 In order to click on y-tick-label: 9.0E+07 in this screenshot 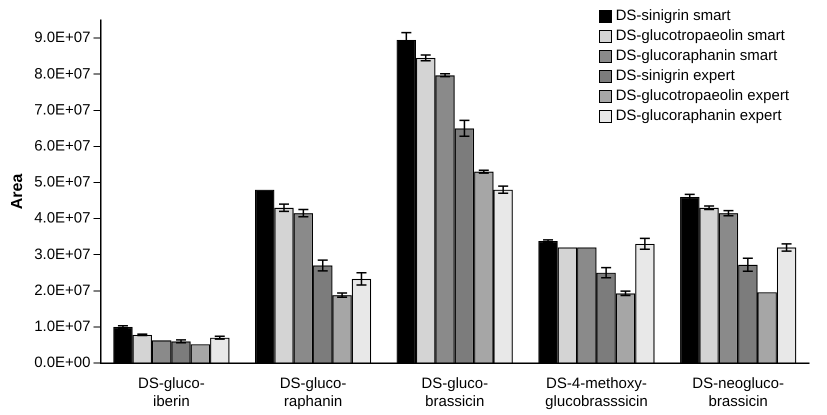, I will do `click(62, 37)`.